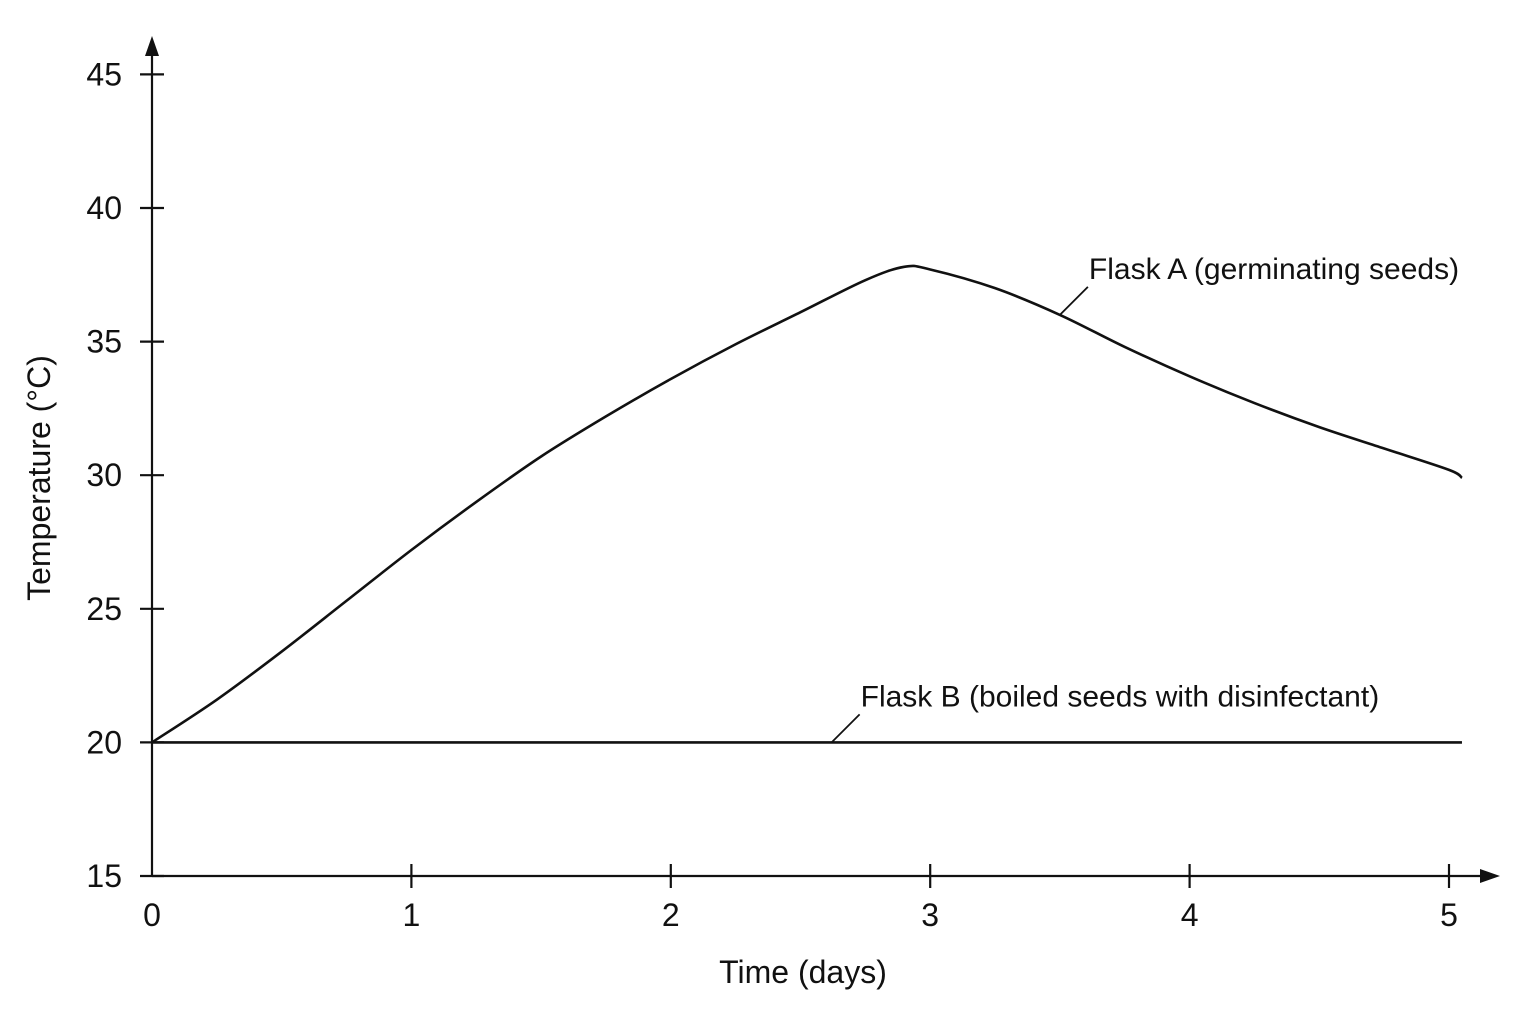 The image size is (1536, 1024). What do you see at coordinates (1190, 915) in the screenshot?
I see `x-tick-label: 4` at bounding box center [1190, 915].